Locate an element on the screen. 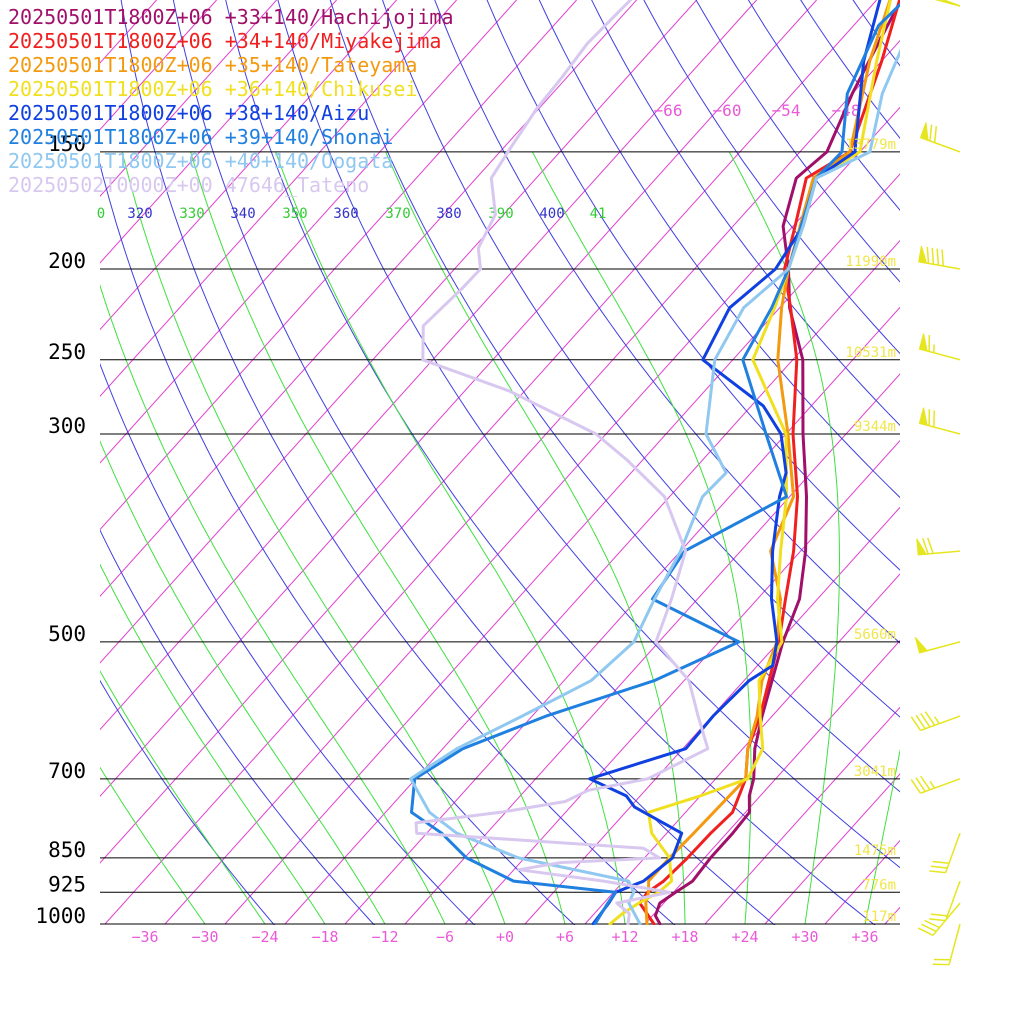  theta-label: 370 is located at coordinates (397, 214).